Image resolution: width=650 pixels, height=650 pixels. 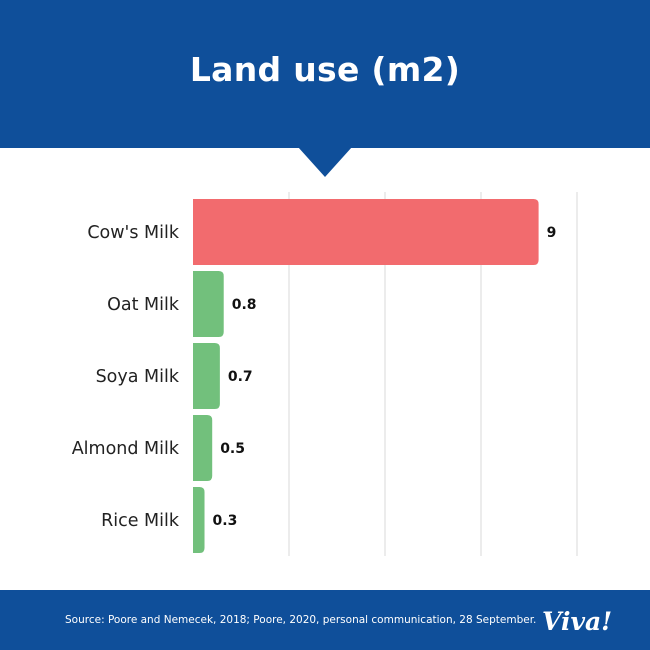 What do you see at coordinates (552, 233) in the screenshot?
I see `value-label-0: 9` at bounding box center [552, 233].